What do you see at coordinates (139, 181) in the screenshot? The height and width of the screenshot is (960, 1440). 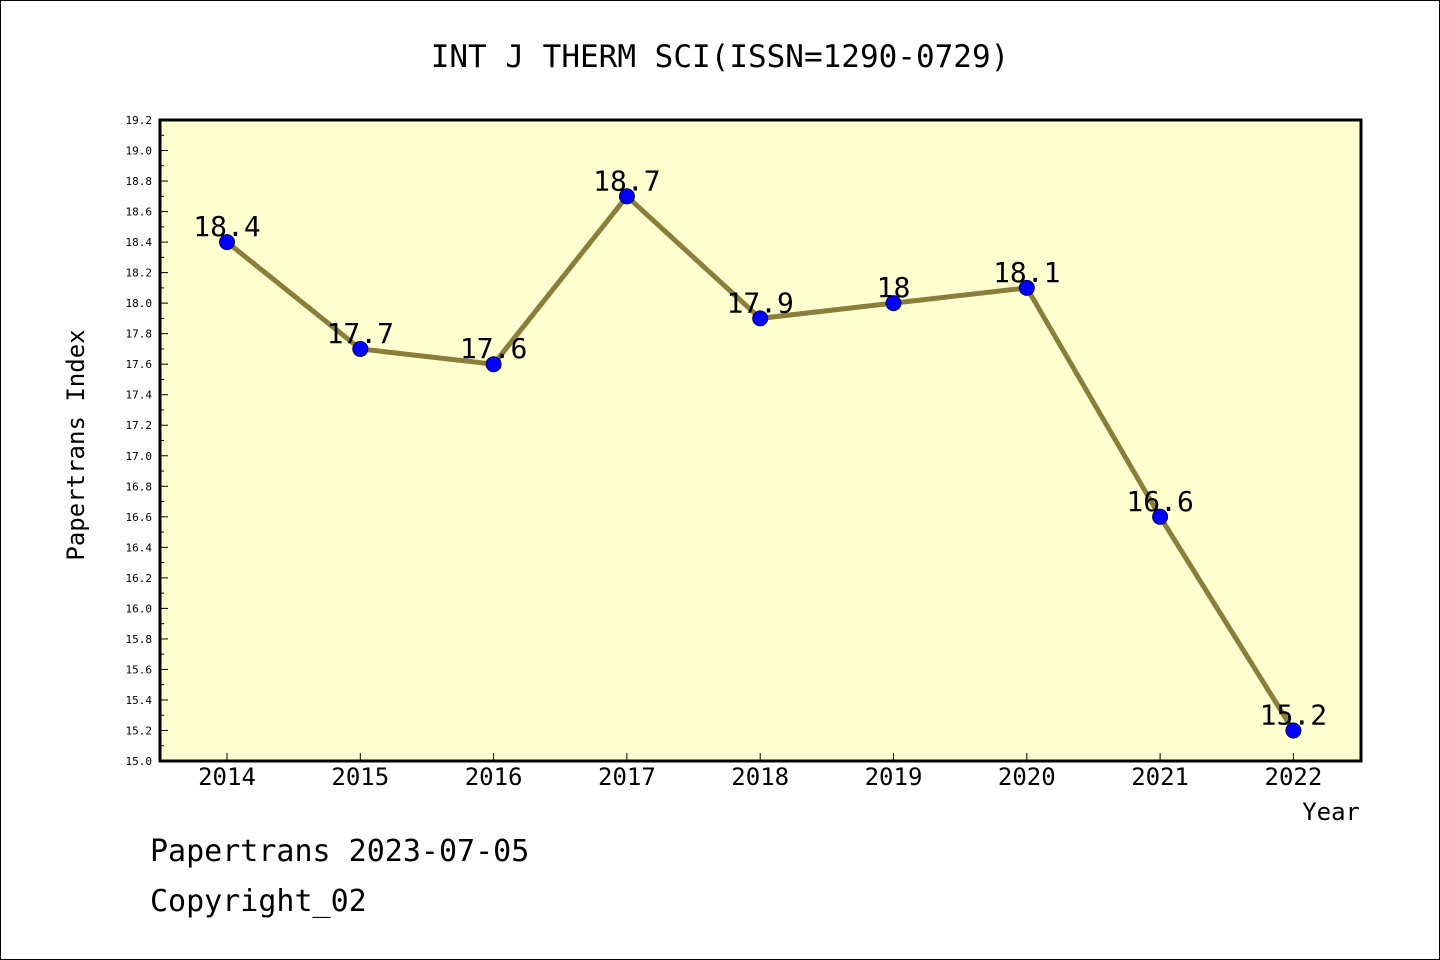 I see `y-tick-label: 18.8` at bounding box center [139, 181].